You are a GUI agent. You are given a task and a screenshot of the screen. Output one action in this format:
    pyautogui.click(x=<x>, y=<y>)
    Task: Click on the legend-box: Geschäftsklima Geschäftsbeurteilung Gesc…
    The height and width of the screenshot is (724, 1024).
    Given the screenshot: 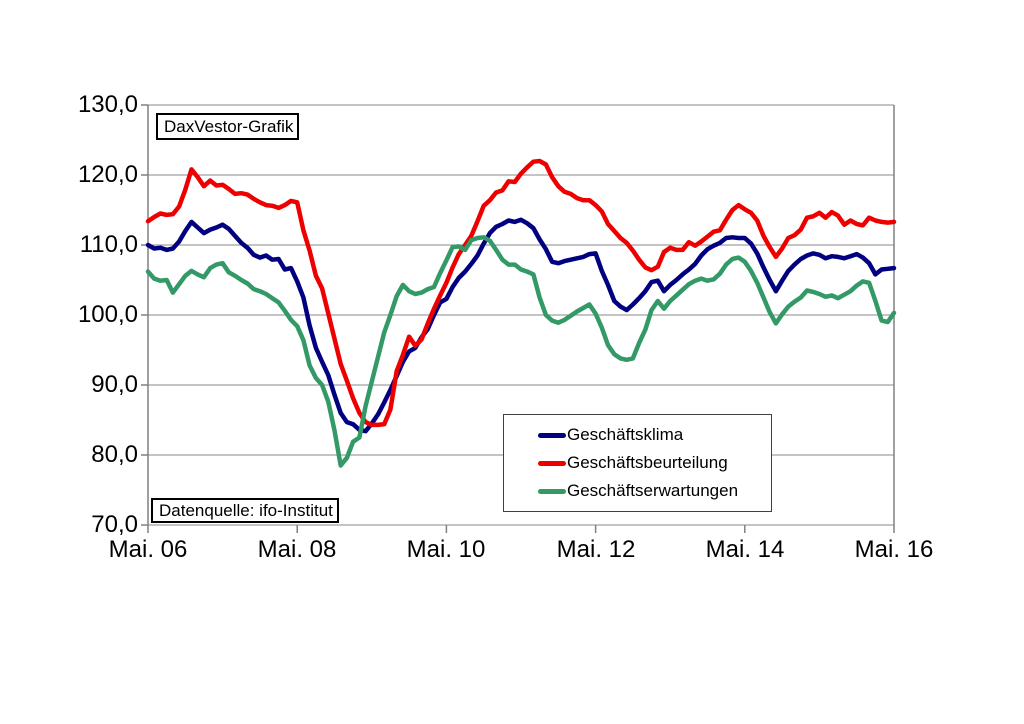 What is the action you would take?
    pyautogui.click(x=637, y=463)
    